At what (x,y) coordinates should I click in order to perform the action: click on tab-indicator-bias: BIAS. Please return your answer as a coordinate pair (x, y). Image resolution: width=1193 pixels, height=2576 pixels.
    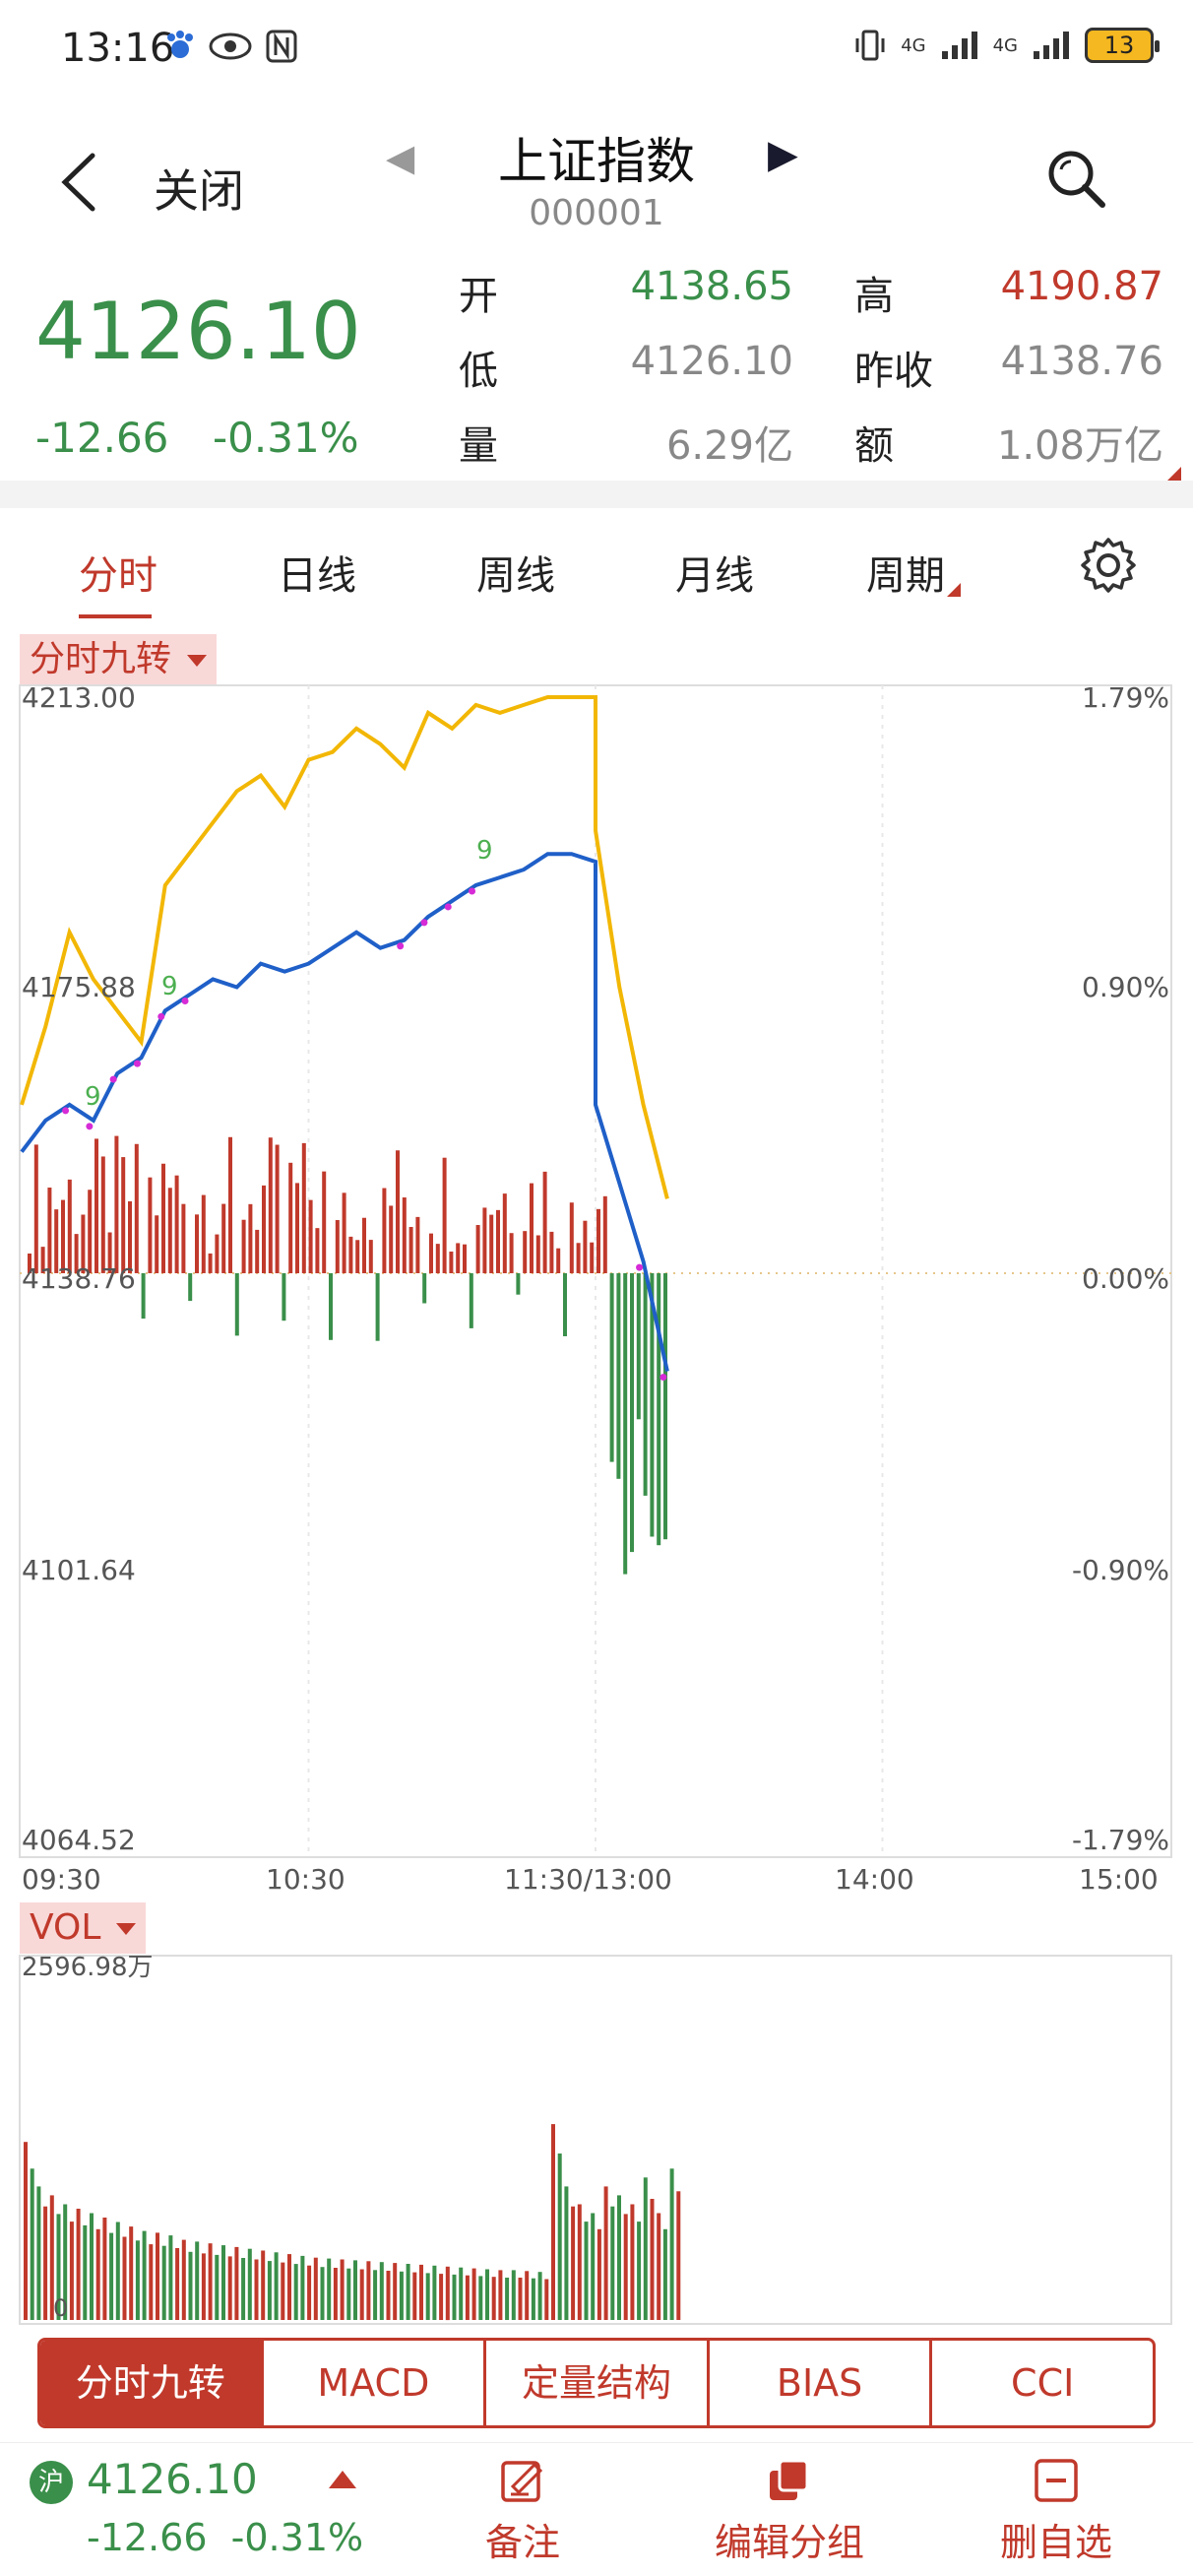
    Looking at the image, I should click on (821, 2383).